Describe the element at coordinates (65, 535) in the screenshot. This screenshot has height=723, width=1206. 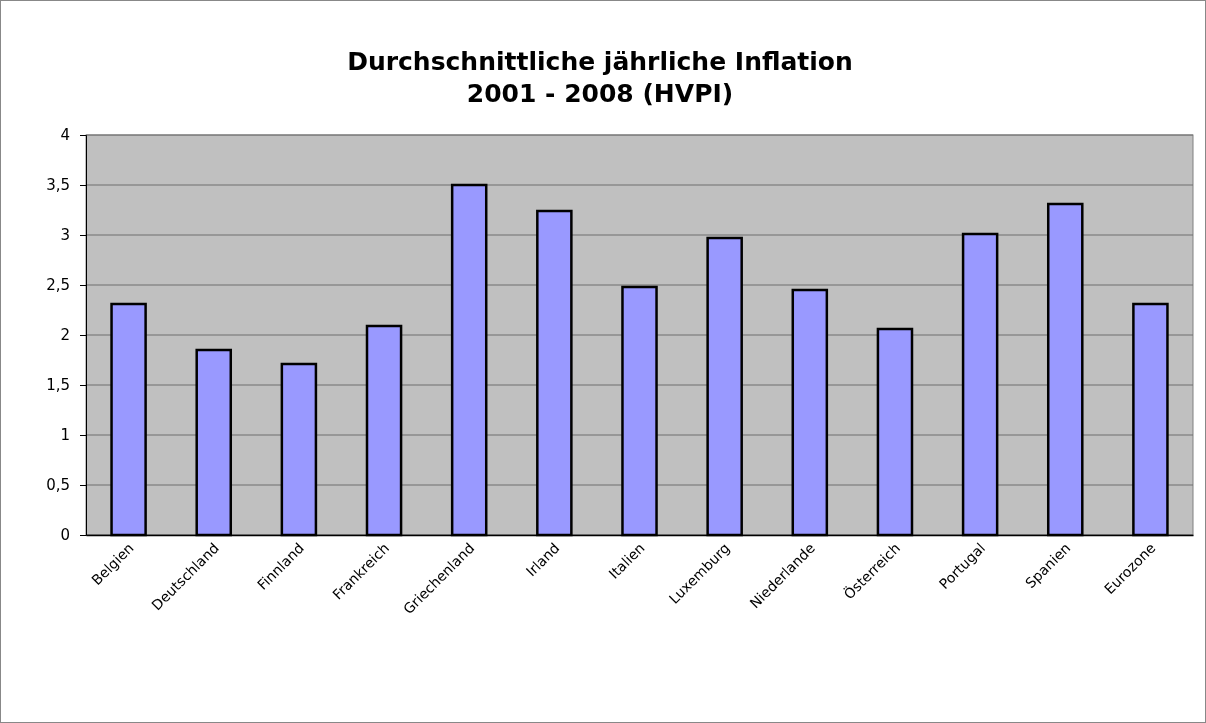
I see `y-tick-label: 0` at that location.